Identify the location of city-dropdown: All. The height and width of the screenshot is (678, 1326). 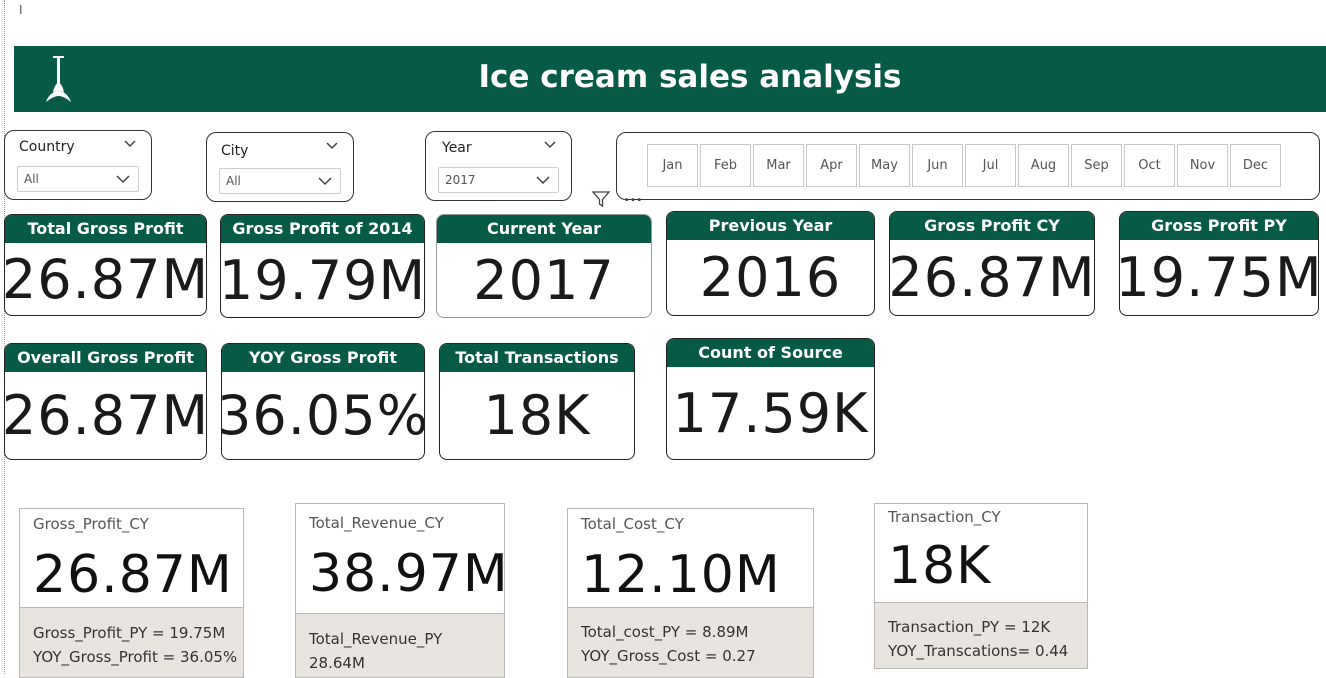
(280, 181).